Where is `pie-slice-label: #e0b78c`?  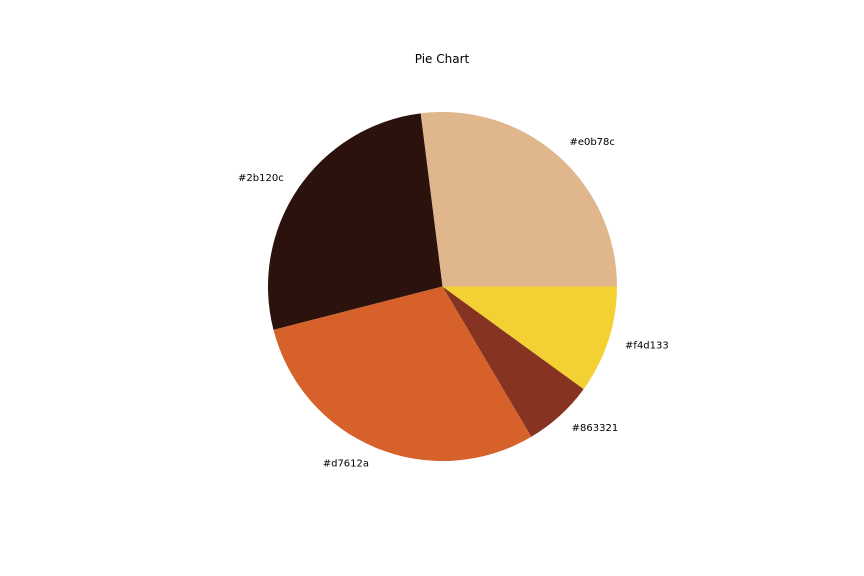 pie-slice-label: #e0b78c is located at coordinates (591, 142).